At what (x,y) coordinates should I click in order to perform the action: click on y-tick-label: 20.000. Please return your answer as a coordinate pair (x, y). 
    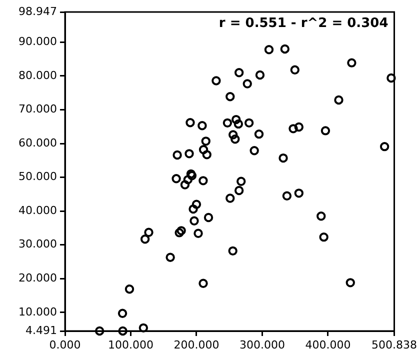
    Looking at the image, I should click on (37, 277).